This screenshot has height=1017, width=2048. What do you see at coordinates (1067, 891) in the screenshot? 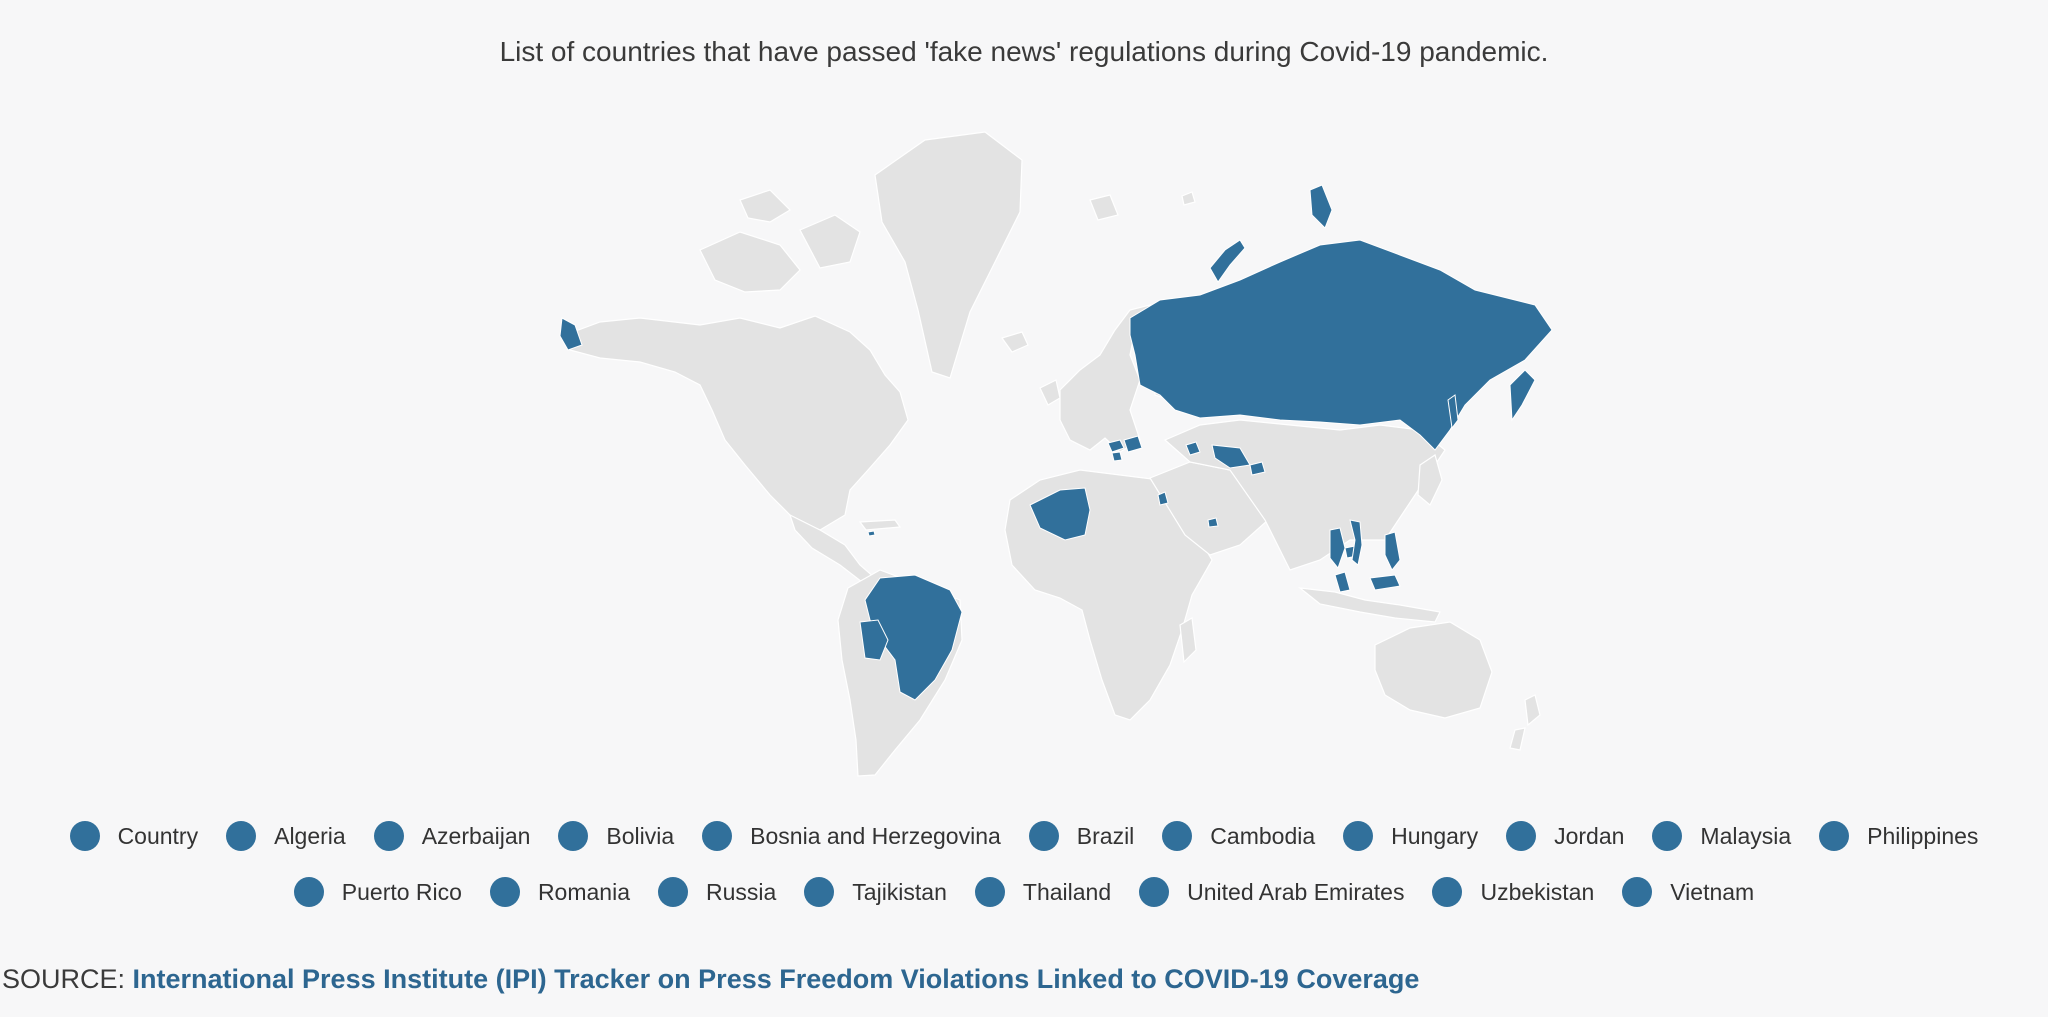
I see `legend-label: Thailand` at bounding box center [1067, 891].